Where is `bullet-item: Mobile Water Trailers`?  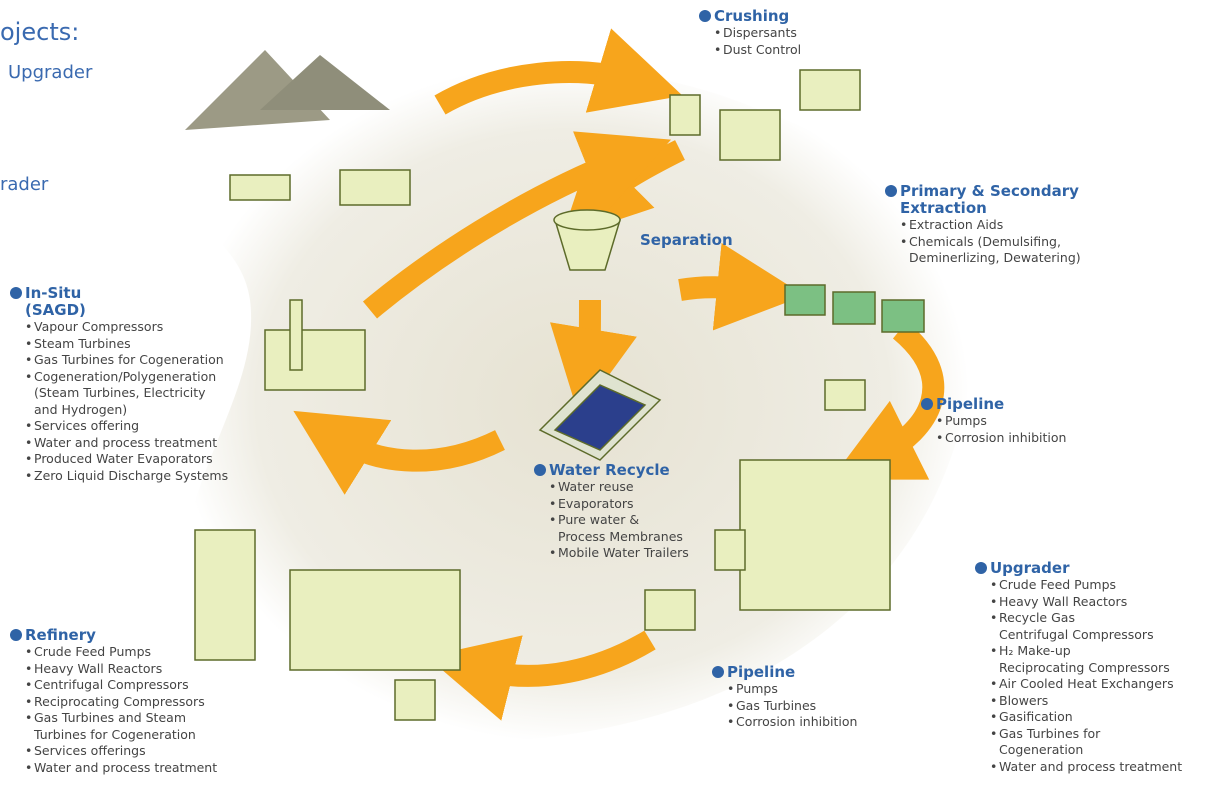
bullet-item: Mobile Water Trailers is located at coordinates (619, 553).